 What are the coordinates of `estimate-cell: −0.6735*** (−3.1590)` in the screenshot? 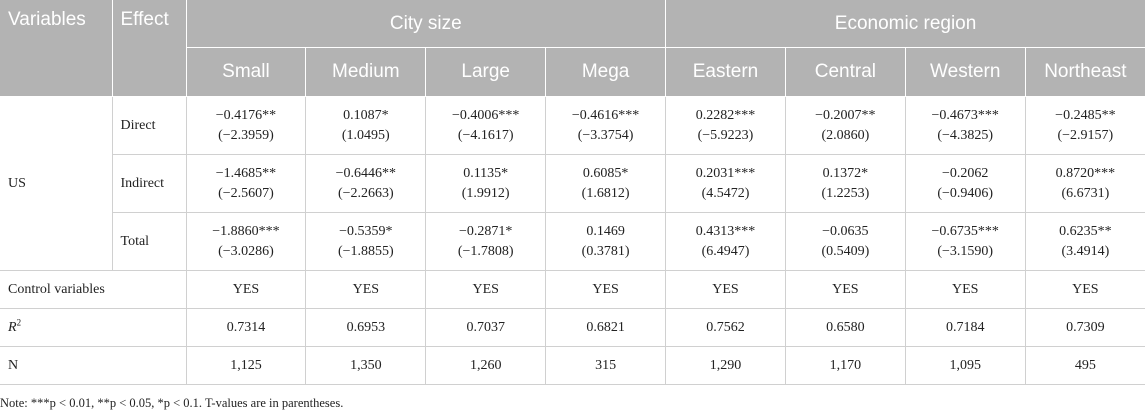 It's located at (965, 241).